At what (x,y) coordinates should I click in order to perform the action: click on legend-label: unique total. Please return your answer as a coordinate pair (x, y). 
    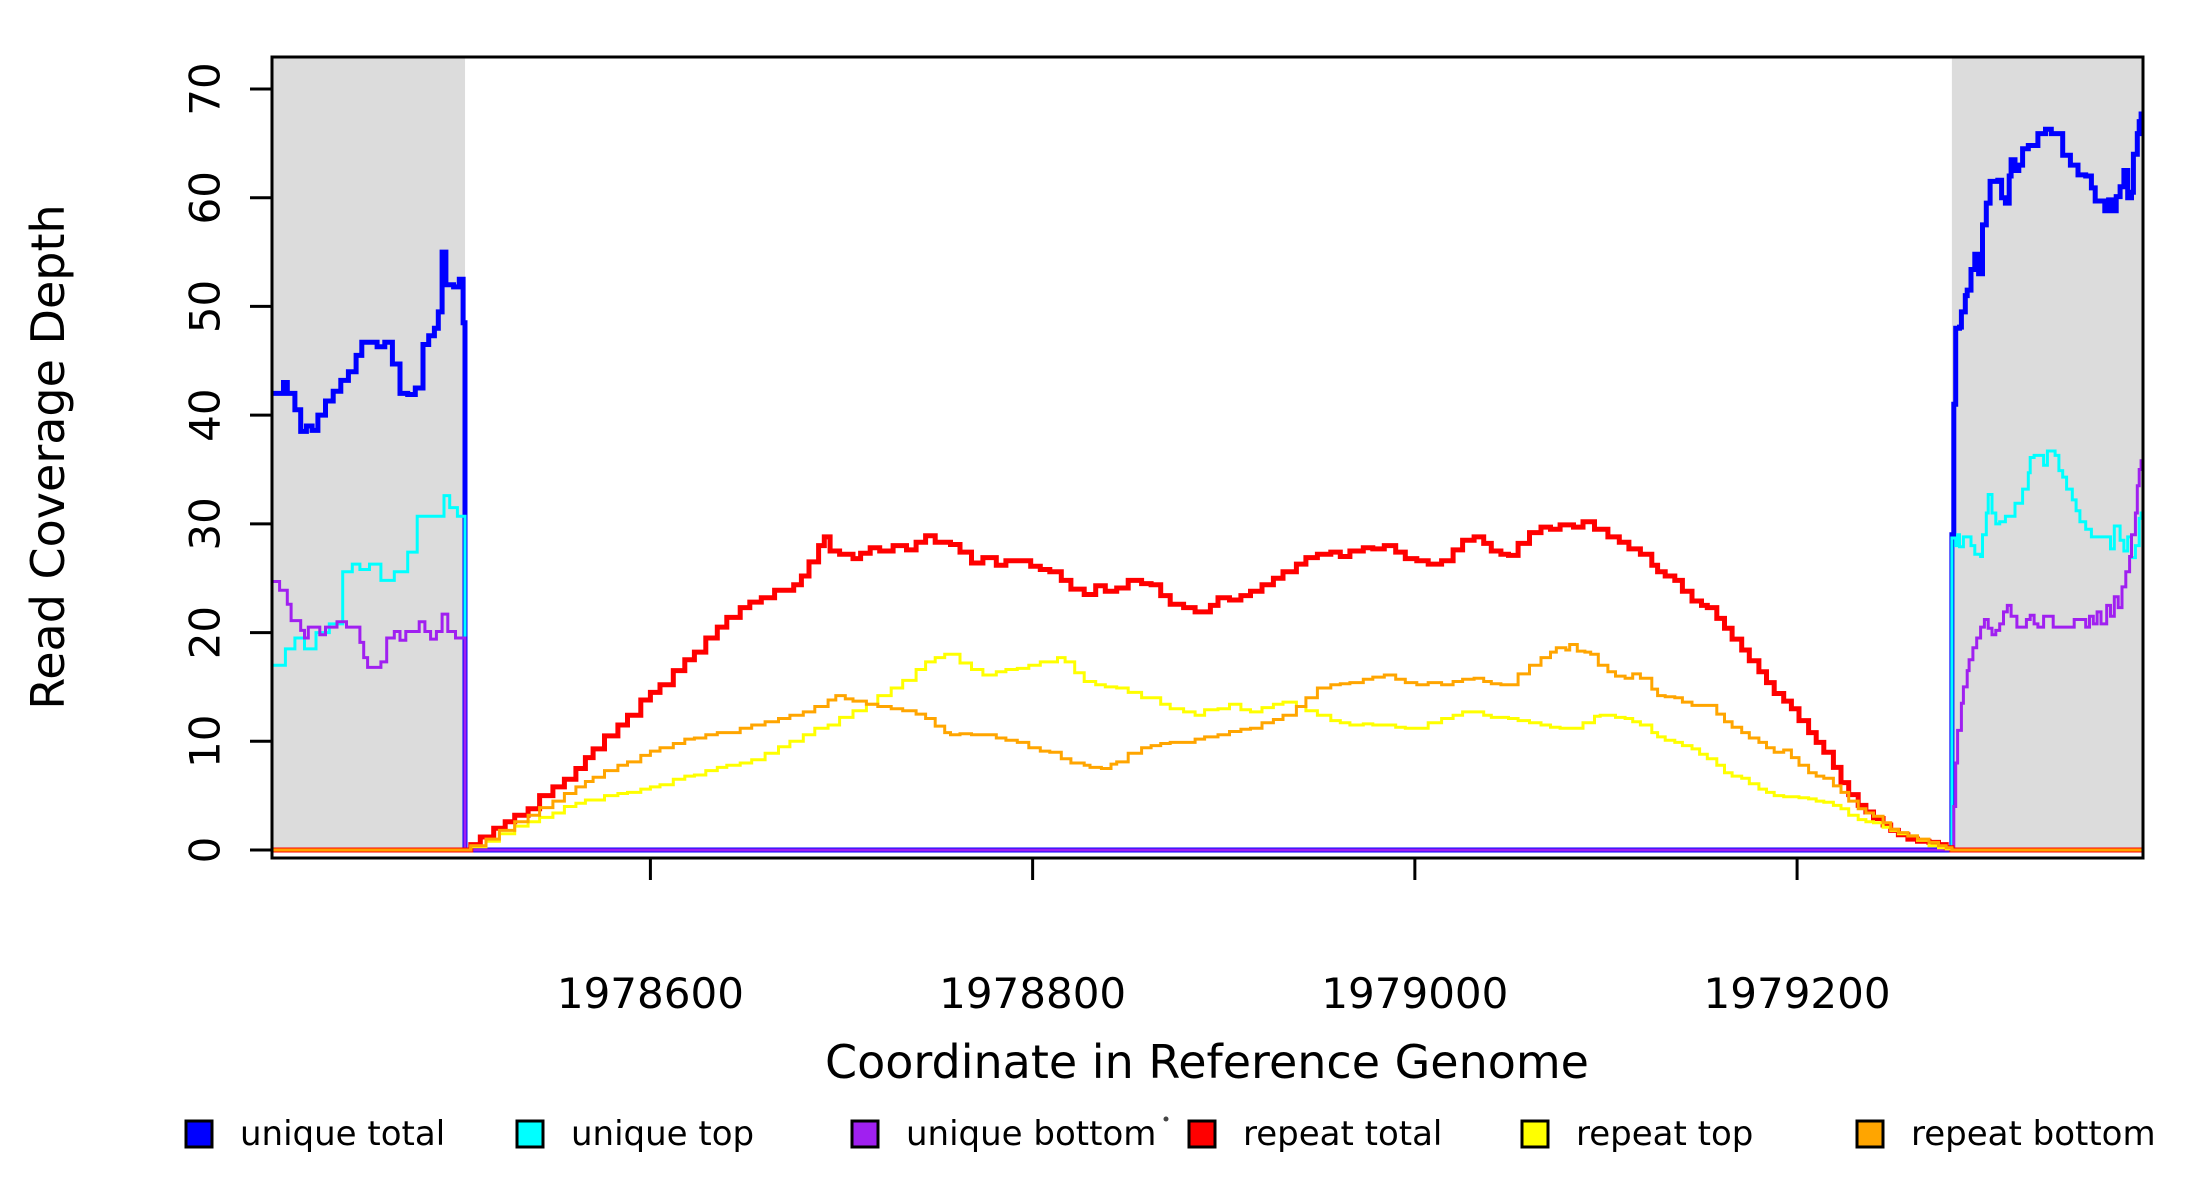
    Looking at the image, I should click on (342, 1134).